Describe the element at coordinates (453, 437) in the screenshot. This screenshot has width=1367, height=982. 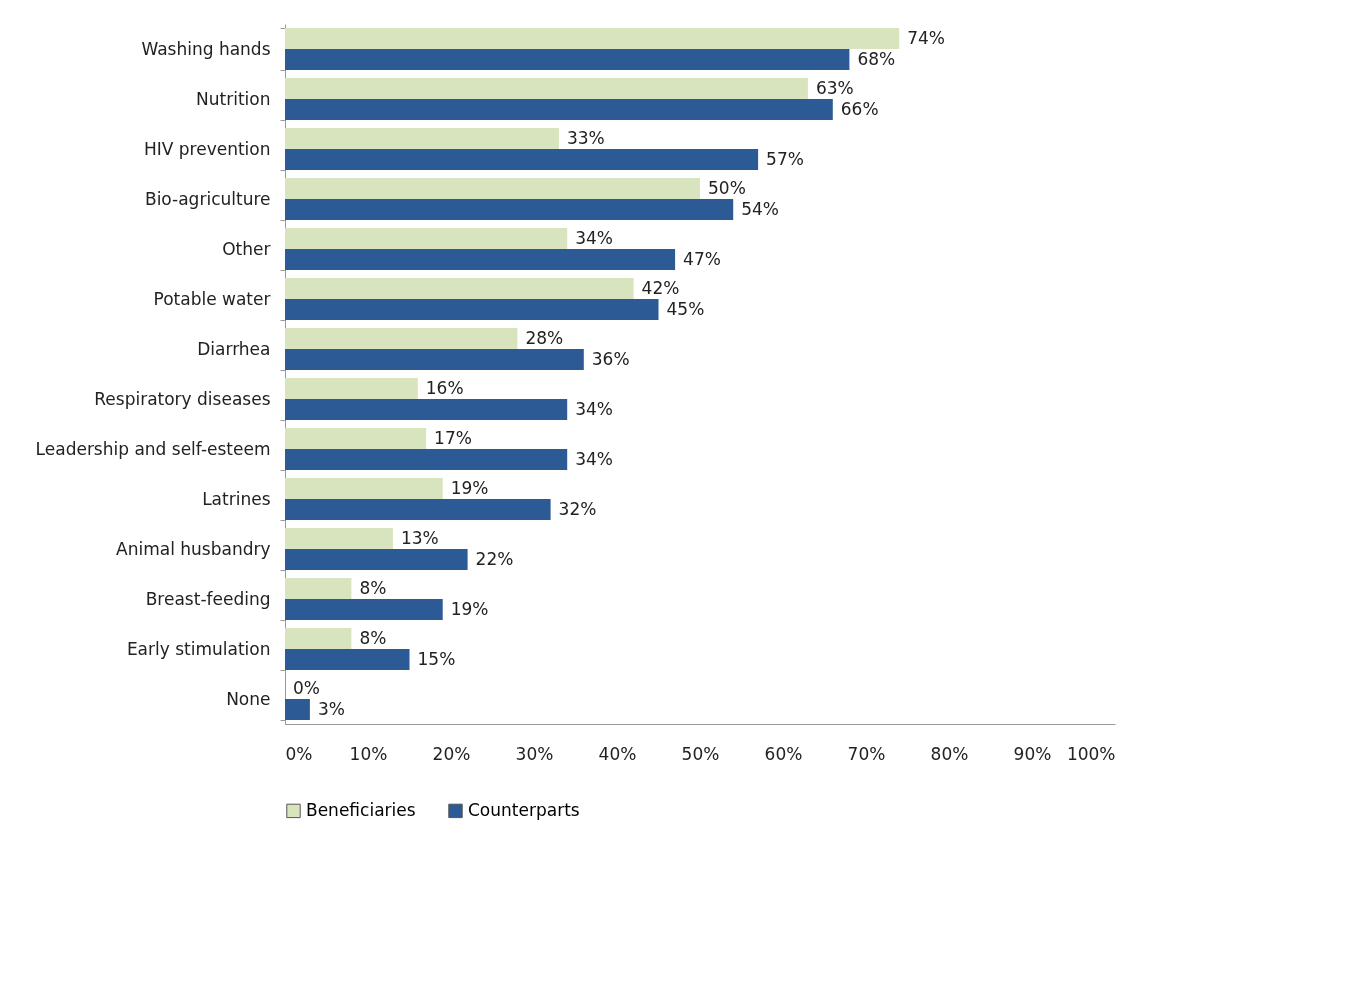
I see `data-label: 17%` at that location.